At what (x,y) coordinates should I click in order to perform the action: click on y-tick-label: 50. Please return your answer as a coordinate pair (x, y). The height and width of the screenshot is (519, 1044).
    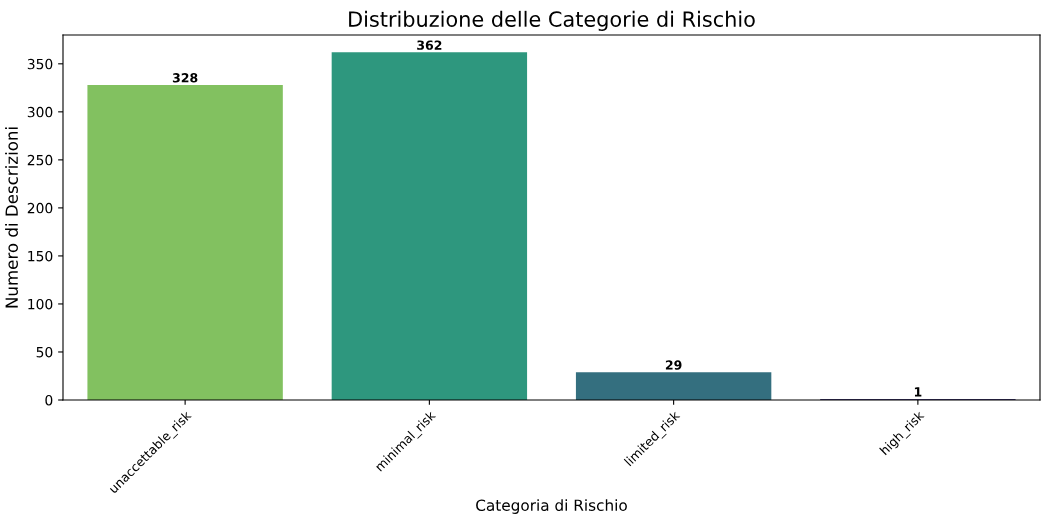
    Looking at the image, I should click on (44, 352).